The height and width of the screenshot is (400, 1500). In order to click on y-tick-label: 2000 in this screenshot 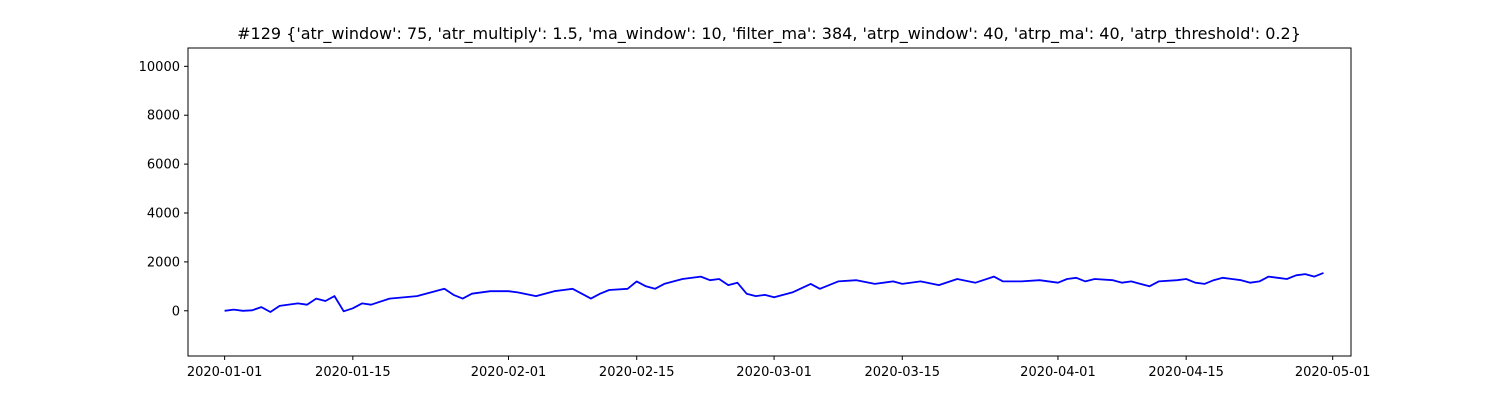, I will do `click(163, 262)`.